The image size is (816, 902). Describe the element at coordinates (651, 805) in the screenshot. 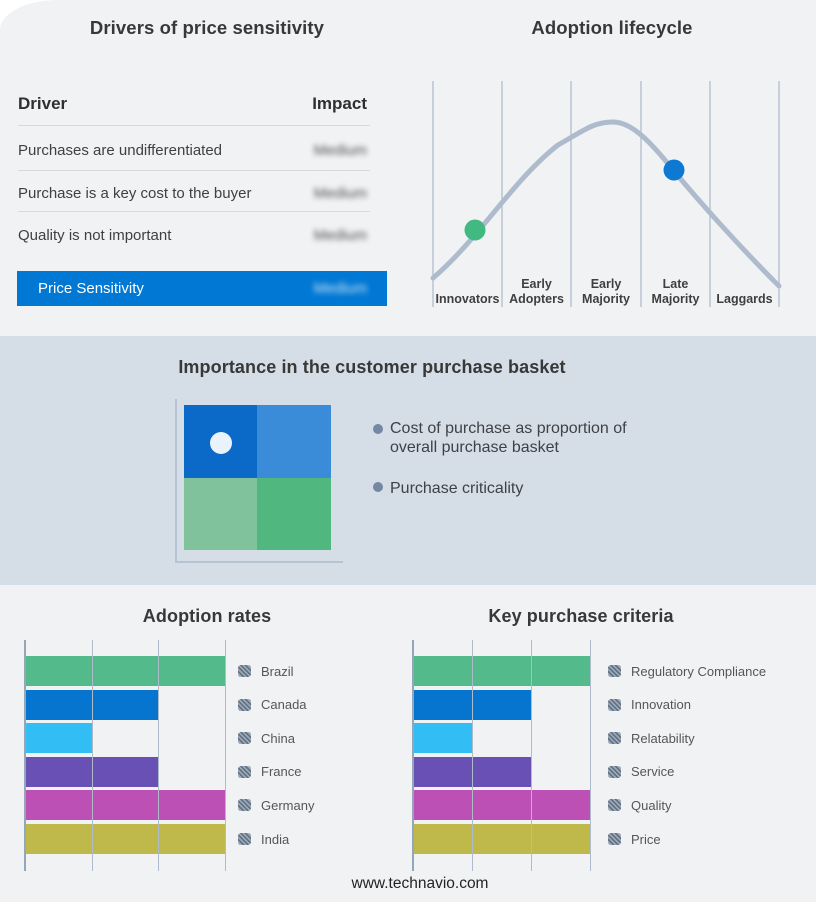

I see `legend-label: Quality` at that location.